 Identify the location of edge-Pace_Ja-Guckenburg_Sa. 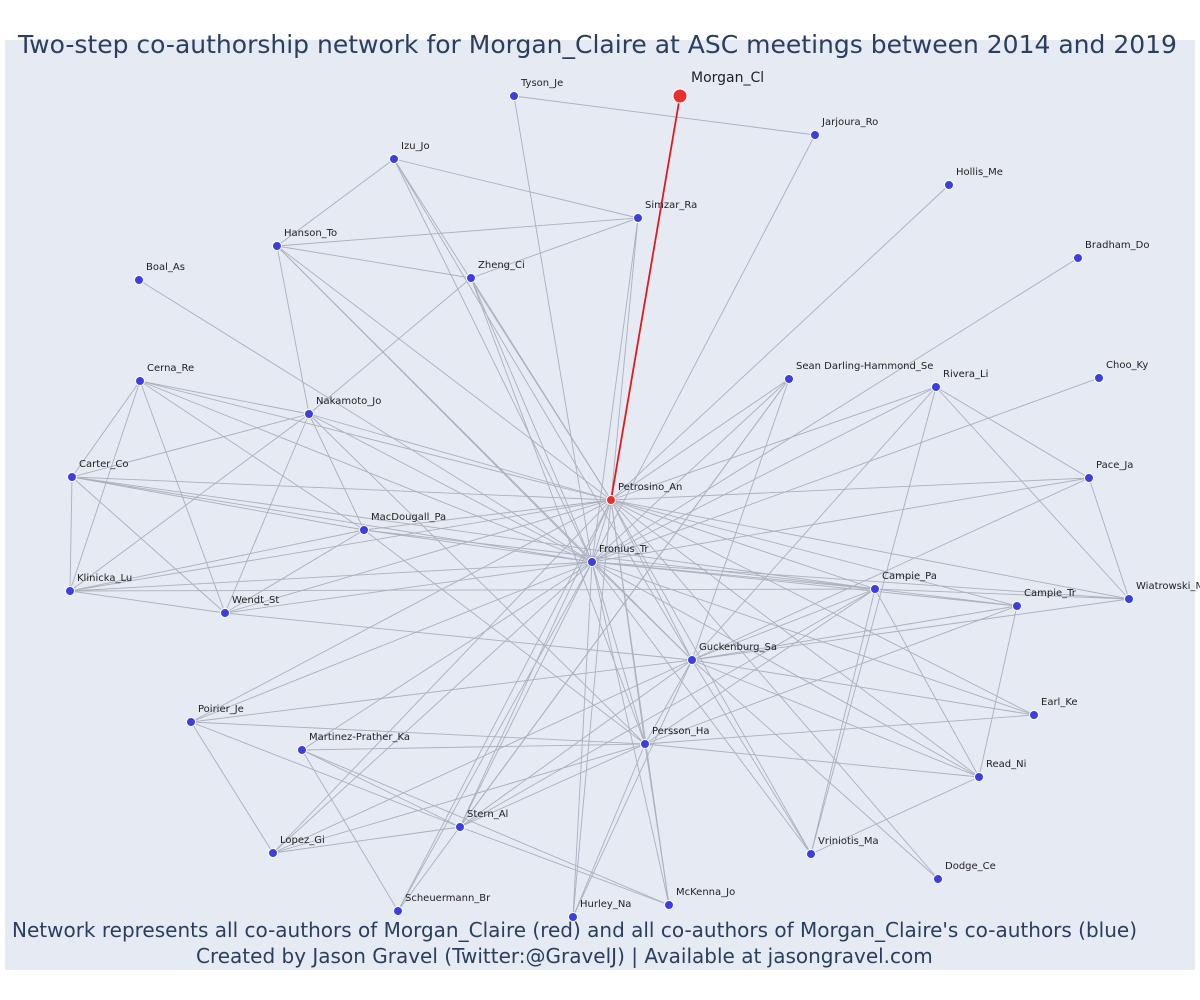
(890, 569).